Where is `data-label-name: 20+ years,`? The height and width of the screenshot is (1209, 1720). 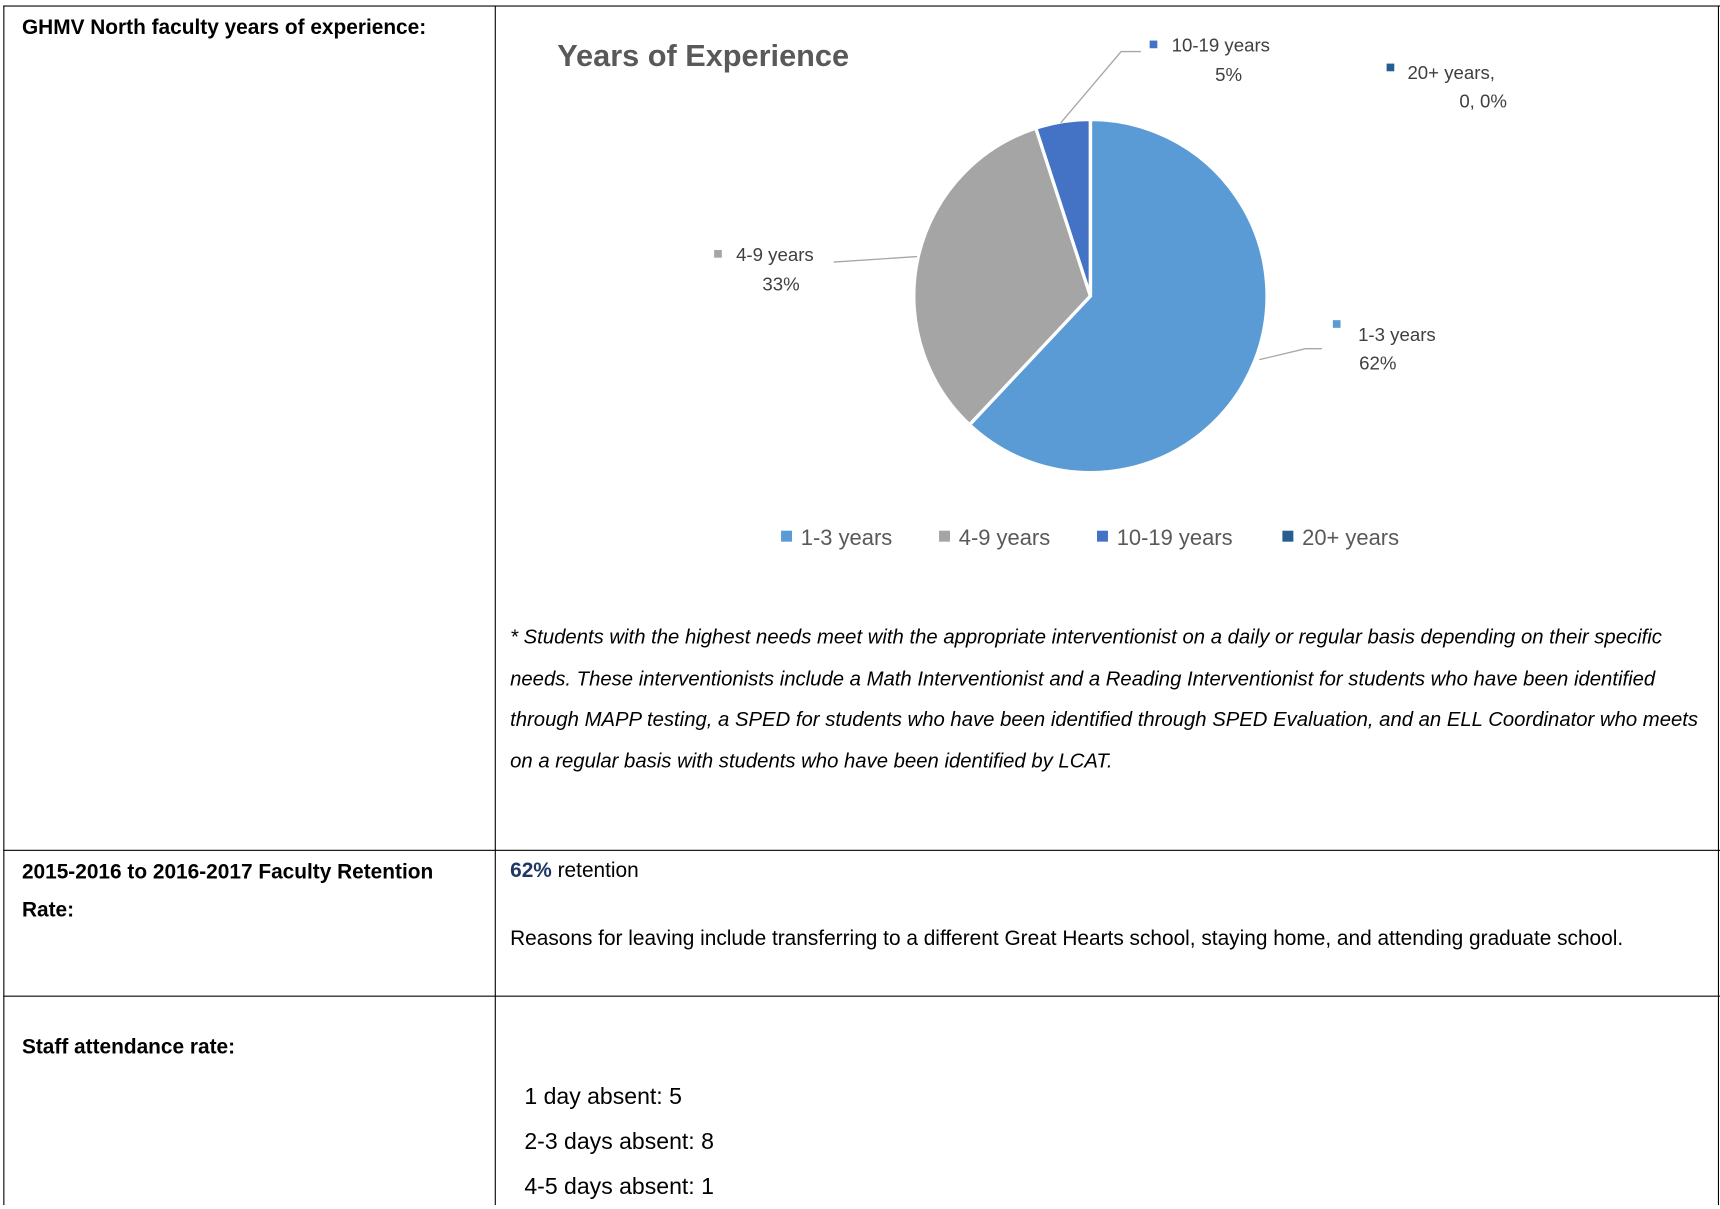
data-label-name: 20+ years, is located at coordinates (1451, 72).